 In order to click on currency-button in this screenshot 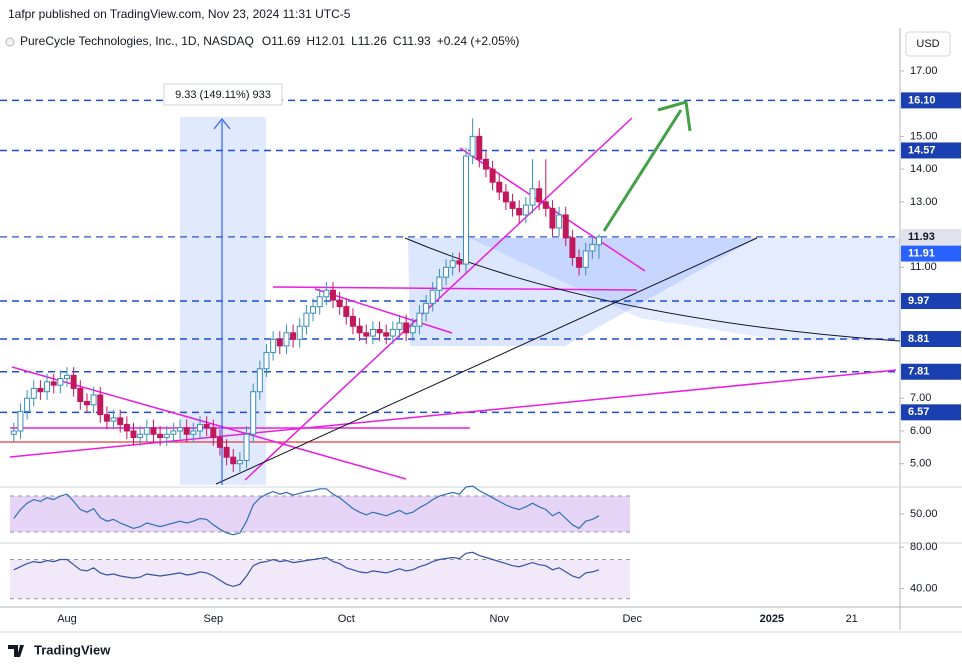, I will do `click(928, 44)`.